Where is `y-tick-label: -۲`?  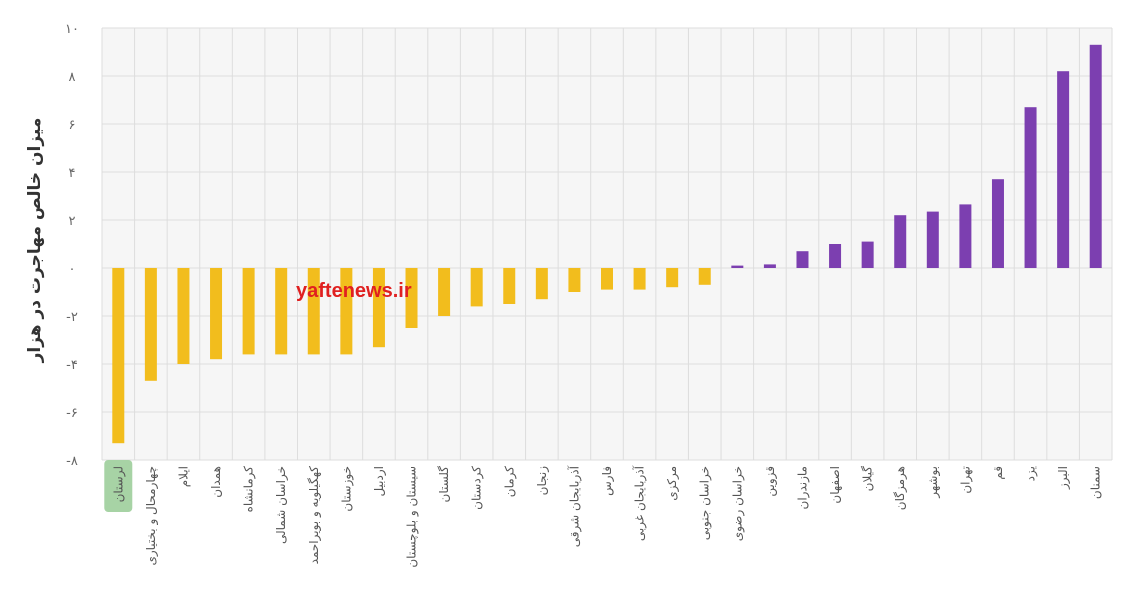
y-tick-label: -۲ is located at coordinates (72, 317).